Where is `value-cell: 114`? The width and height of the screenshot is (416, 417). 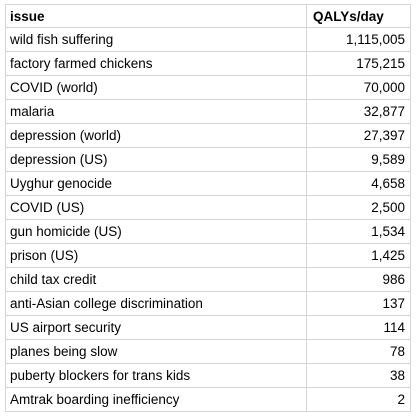
value-cell: 114 is located at coordinates (359, 328).